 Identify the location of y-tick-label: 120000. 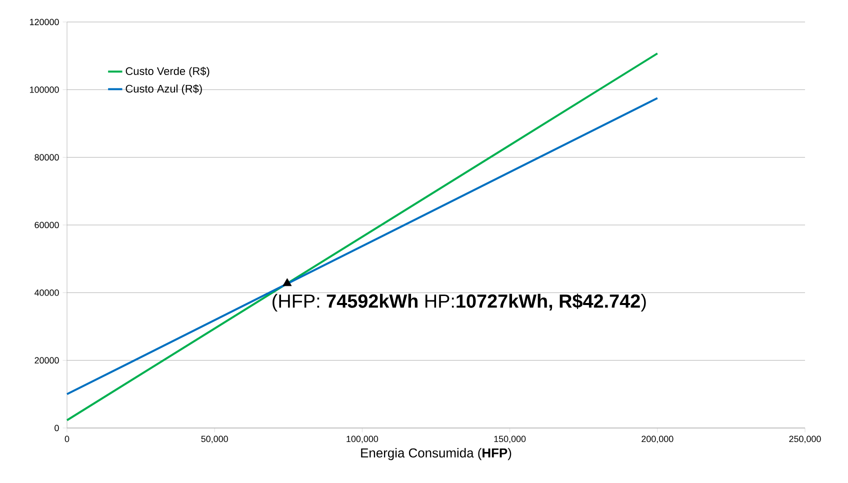
(44, 22).